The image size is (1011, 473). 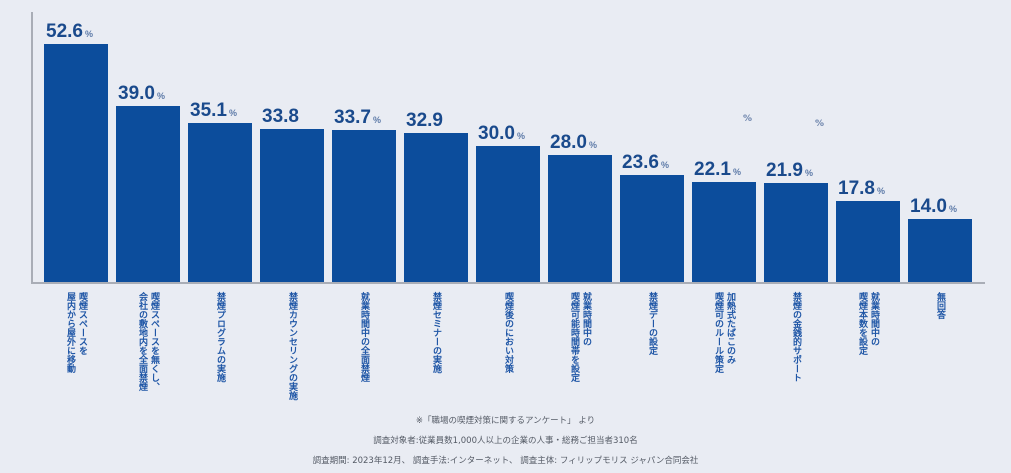 What do you see at coordinates (724, 332) in the screenshot?
I see `category-label: 加熱式たばこのみ 喫煙可のルール策定` at bounding box center [724, 332].